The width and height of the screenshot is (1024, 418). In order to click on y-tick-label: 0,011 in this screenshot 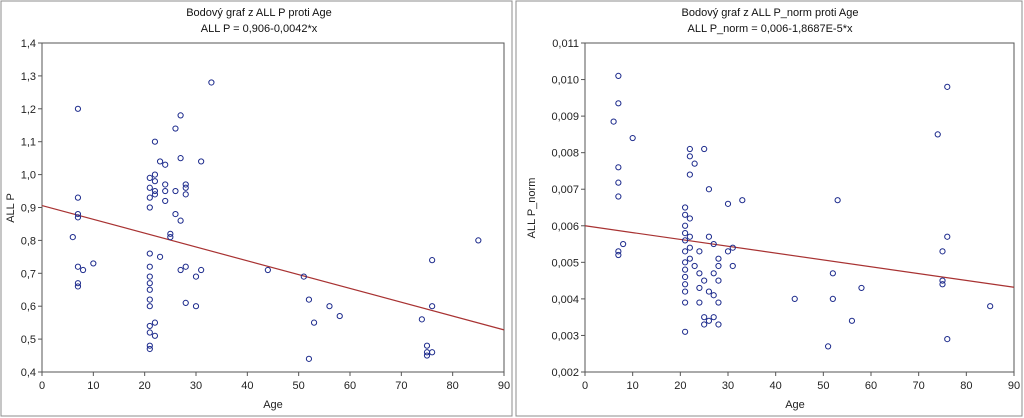, I will do `click(565, 44)`.